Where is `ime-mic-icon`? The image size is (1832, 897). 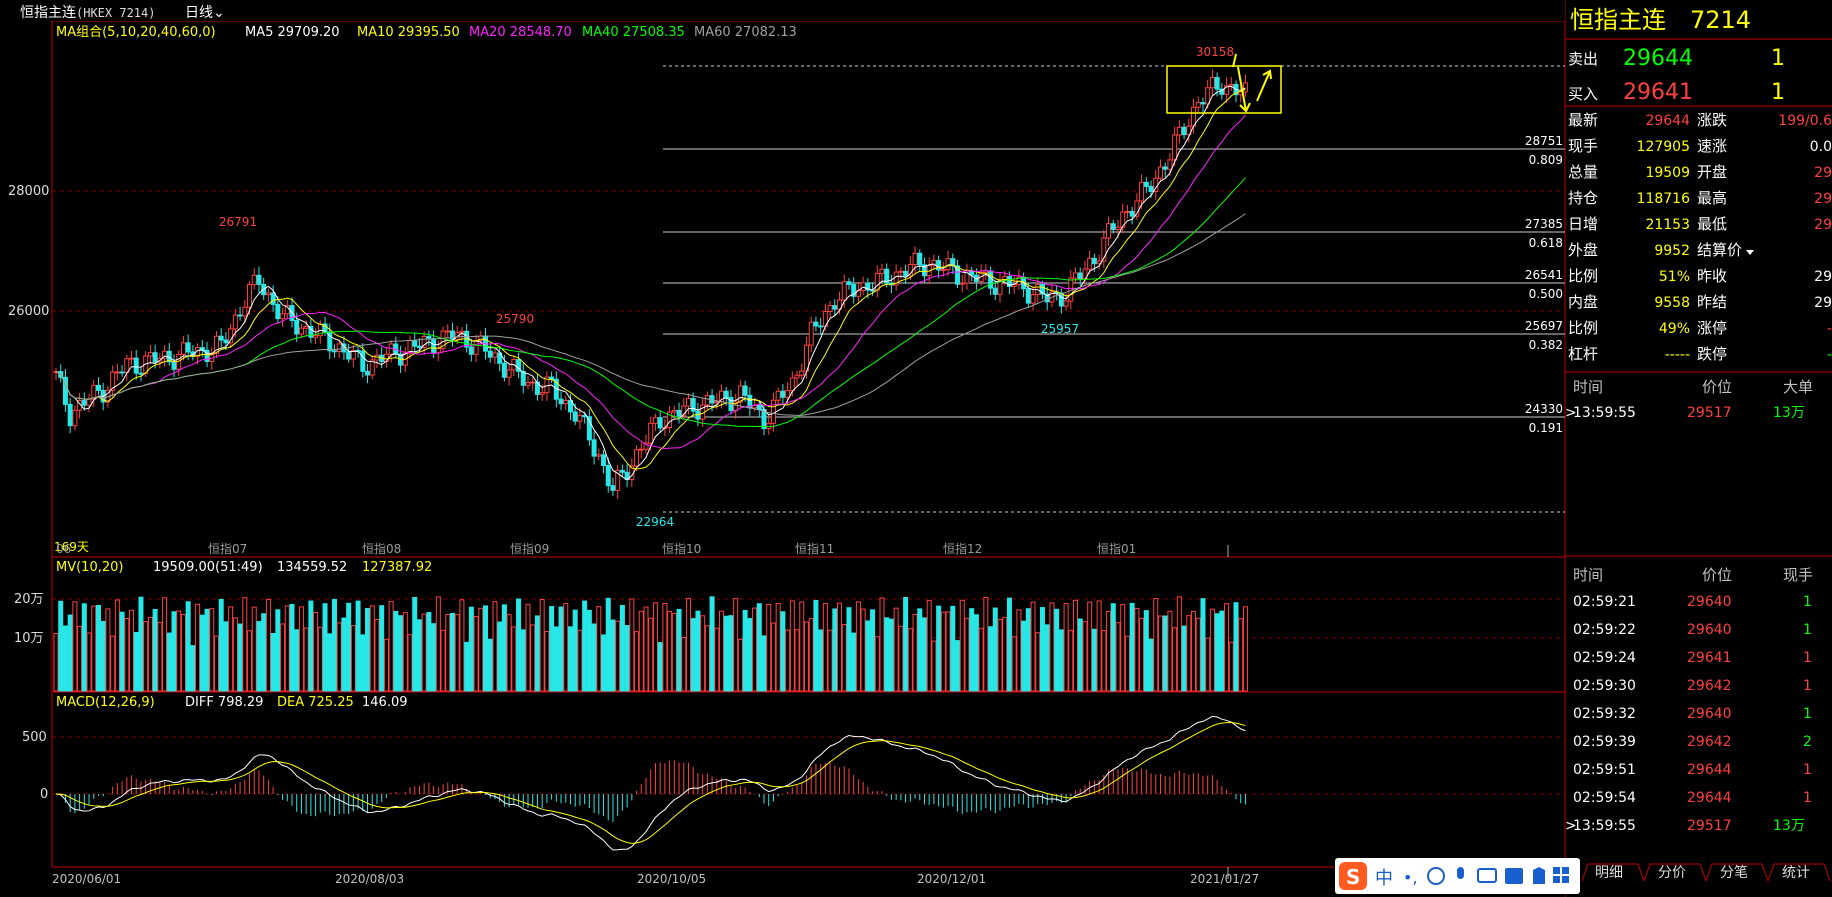
ime-mic-icon is located at coordinates (1460, 873).